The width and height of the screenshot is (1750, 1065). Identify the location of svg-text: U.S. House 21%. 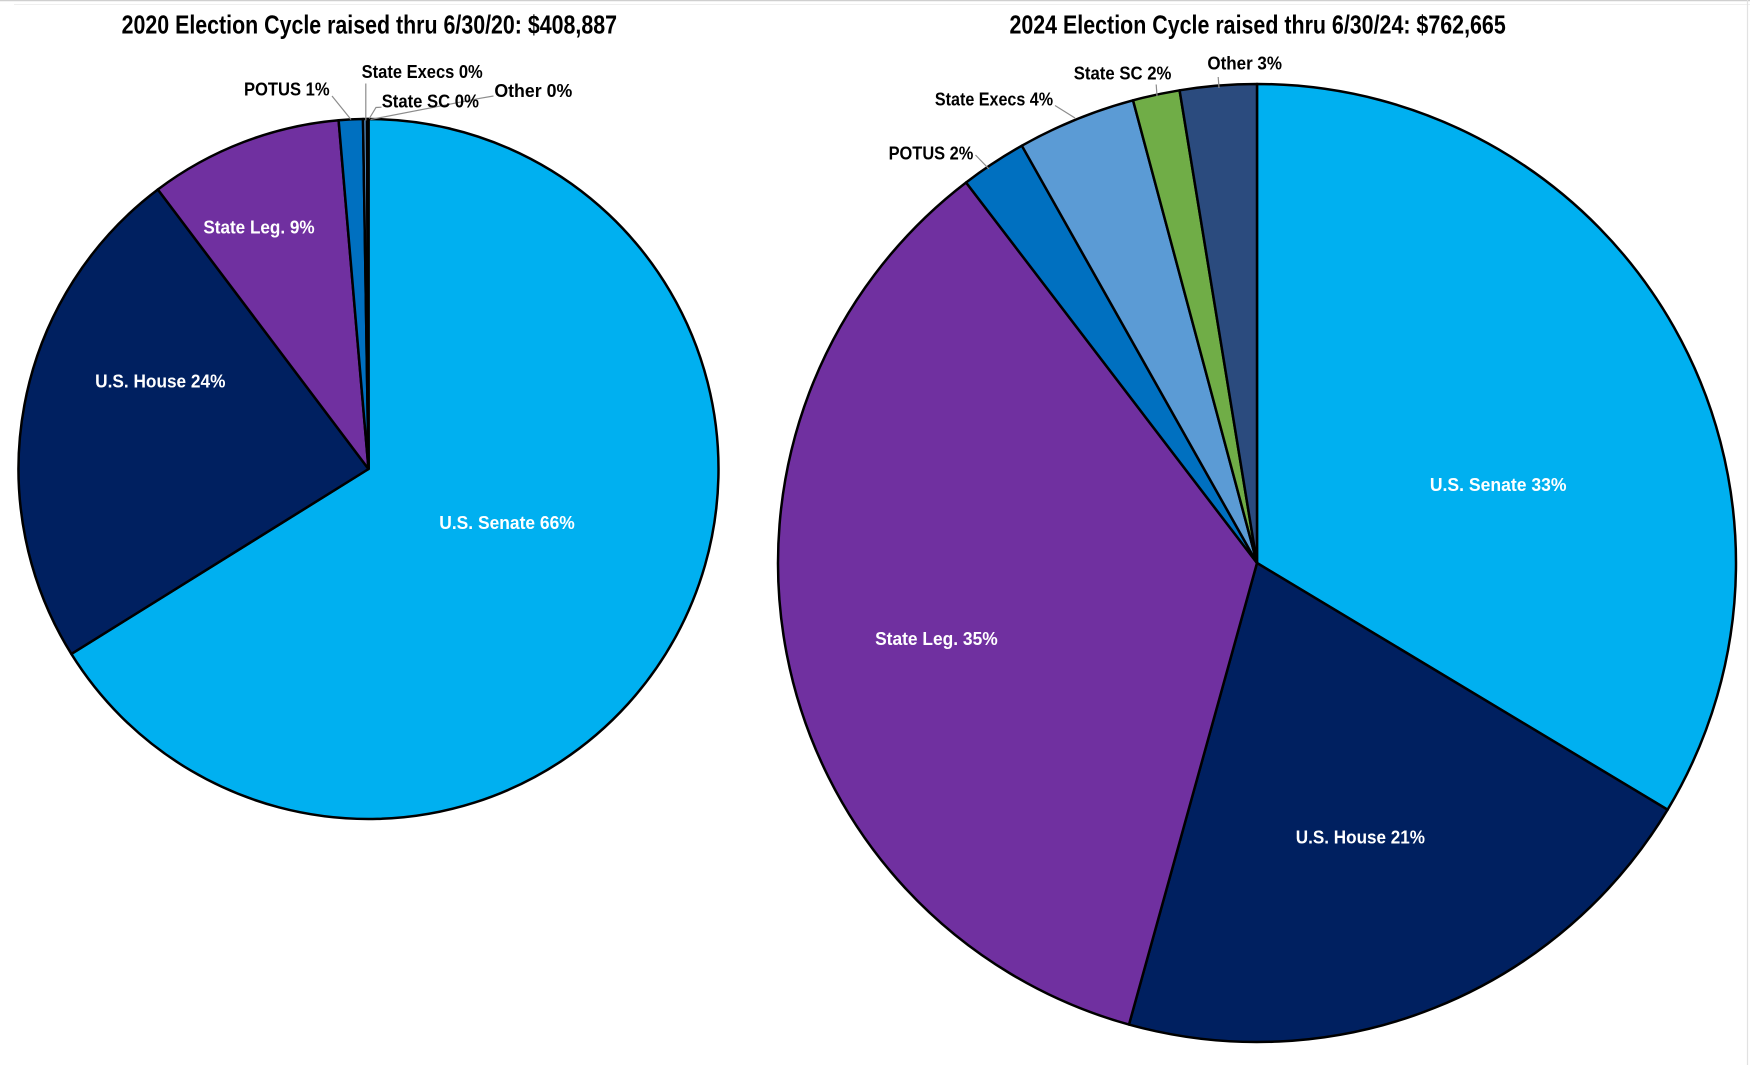
(1360, 838).